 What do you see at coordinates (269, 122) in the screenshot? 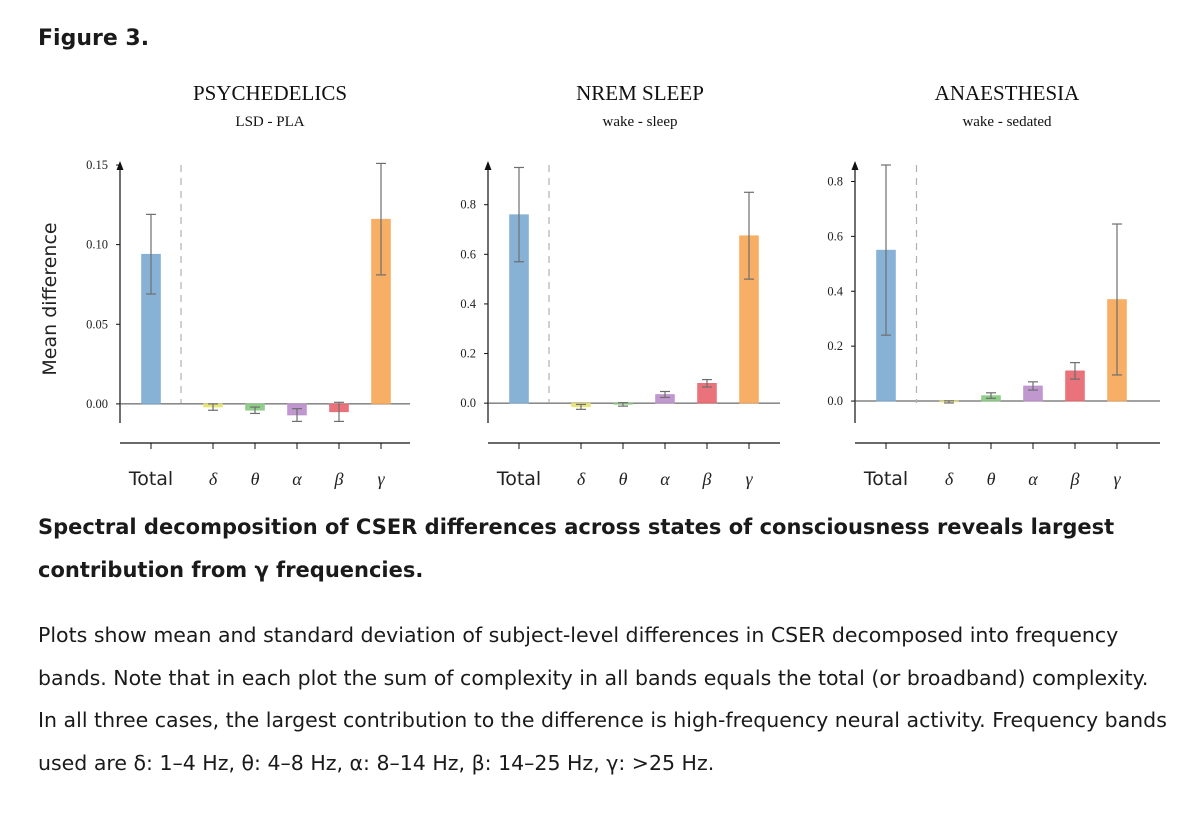
I see `chart-subtitle: LSD - PLA` at bounding box center [269, 122].